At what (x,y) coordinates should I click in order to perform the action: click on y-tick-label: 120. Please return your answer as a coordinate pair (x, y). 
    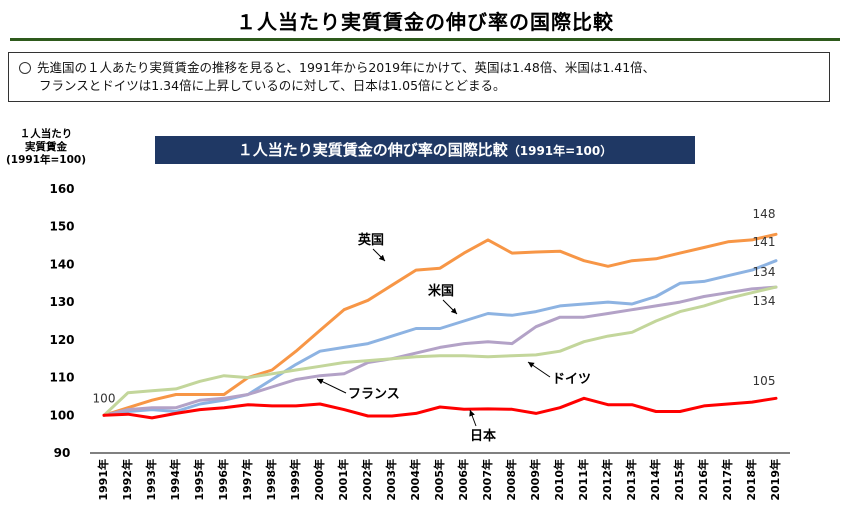
    Looking at the image, I should click on (61, 340).